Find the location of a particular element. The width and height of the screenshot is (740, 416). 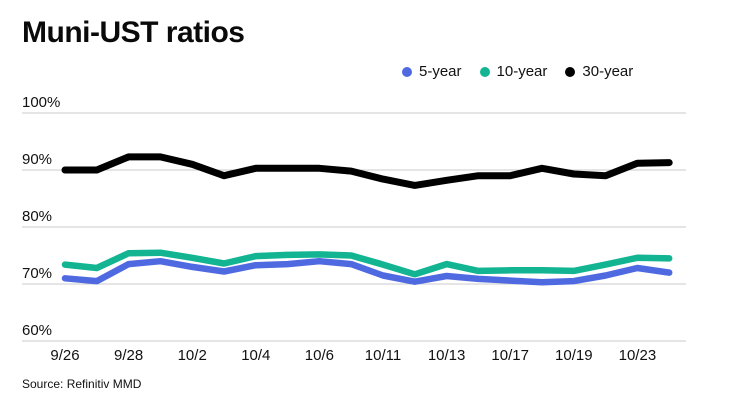

chart-title: Muni-UST ratios is located at coordinates (133, 32).